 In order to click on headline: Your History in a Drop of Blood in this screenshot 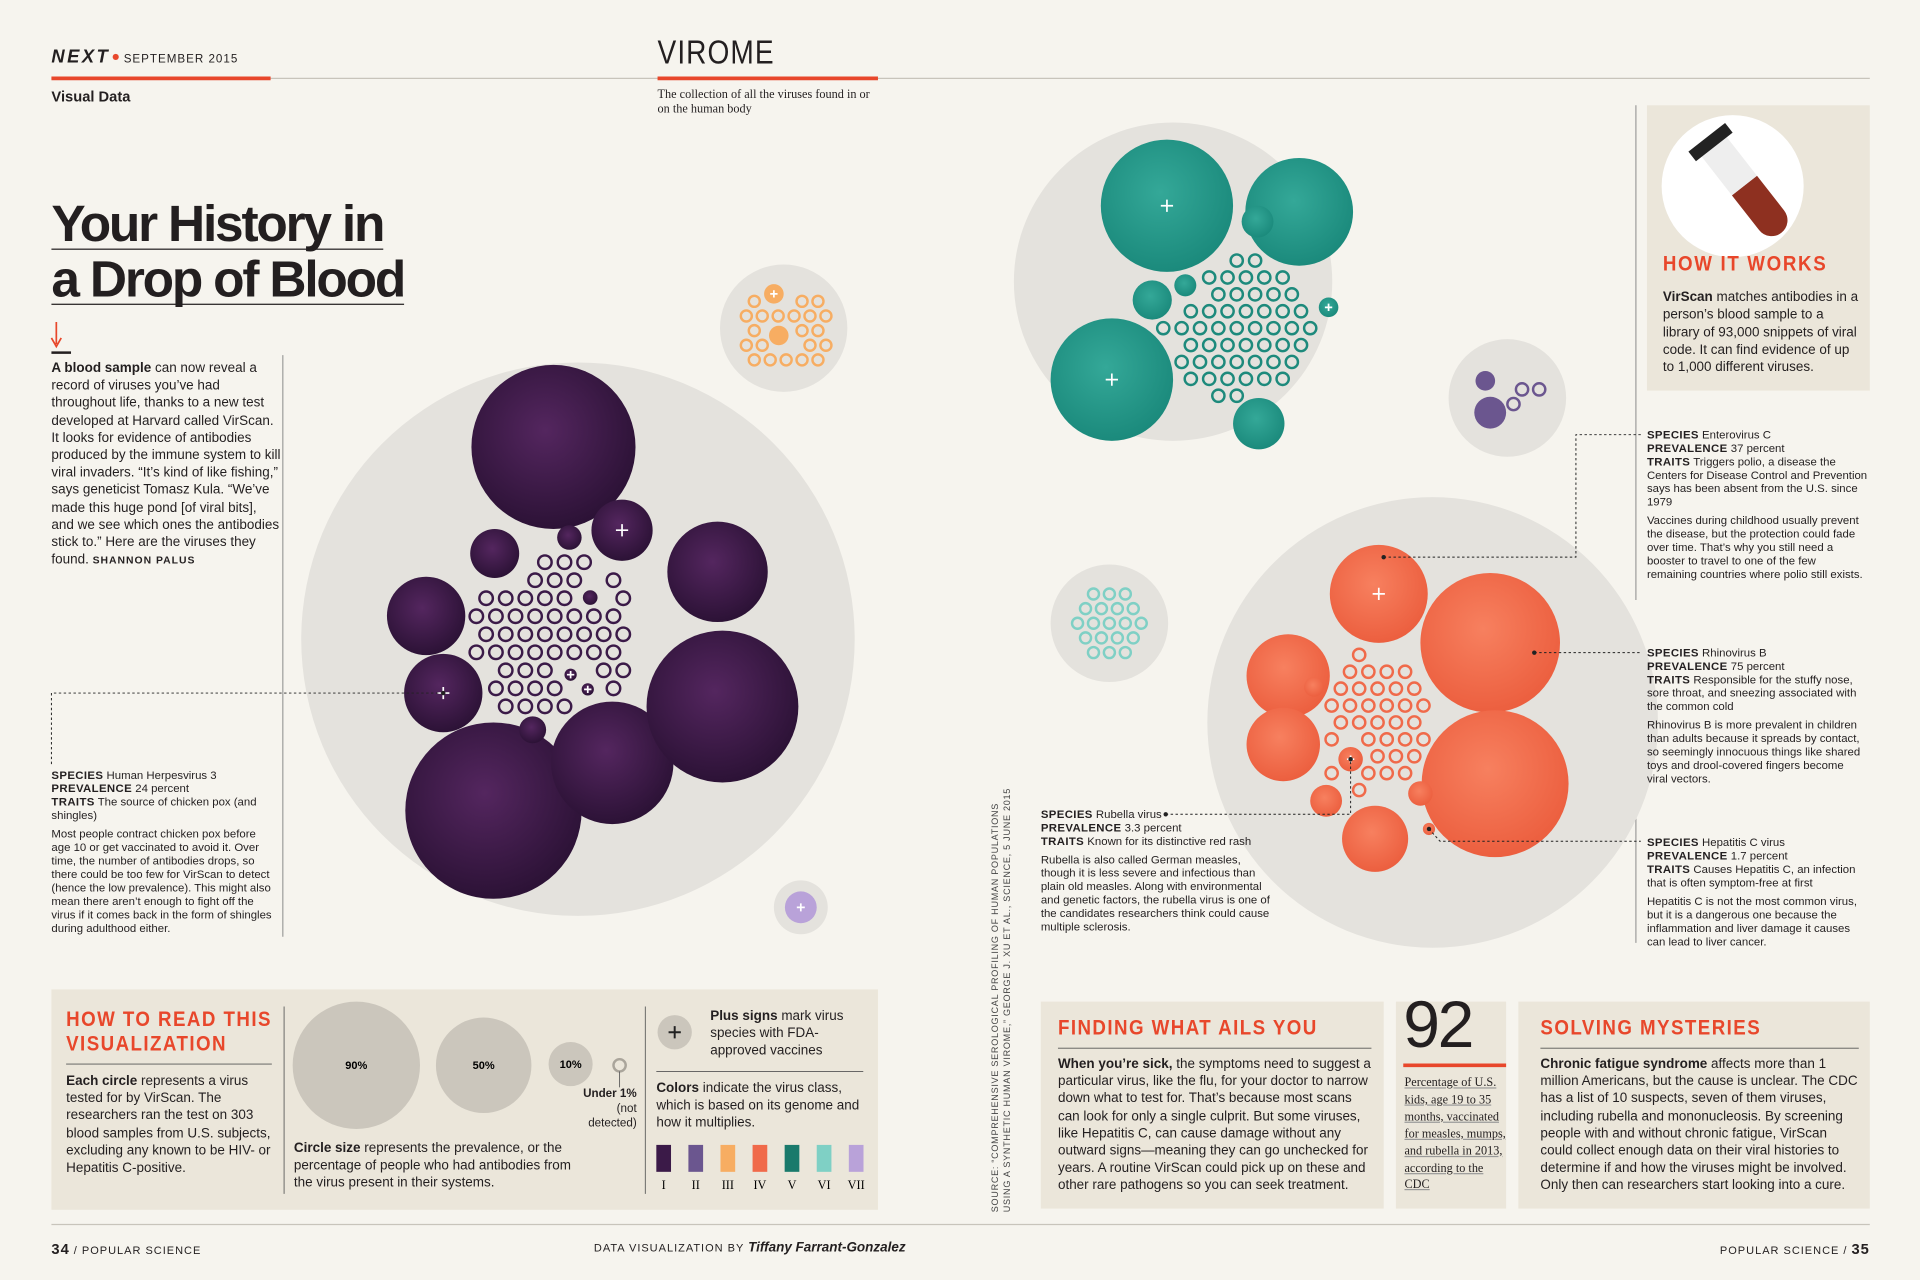, I will do `click(228, 251)`.